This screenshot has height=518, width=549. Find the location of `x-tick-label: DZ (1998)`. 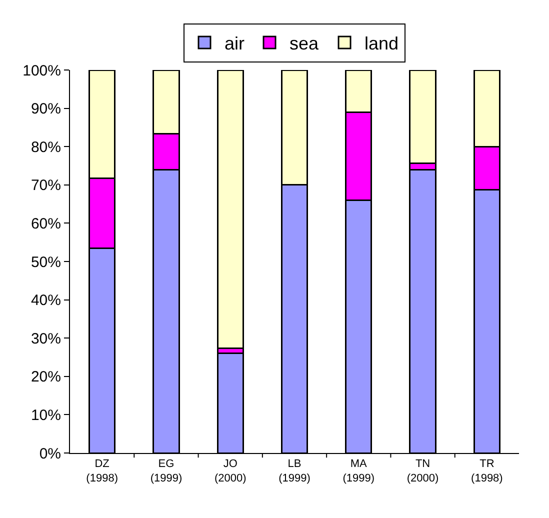

x-tick-label: DZ (1998) is located at coordinates (102, 471).